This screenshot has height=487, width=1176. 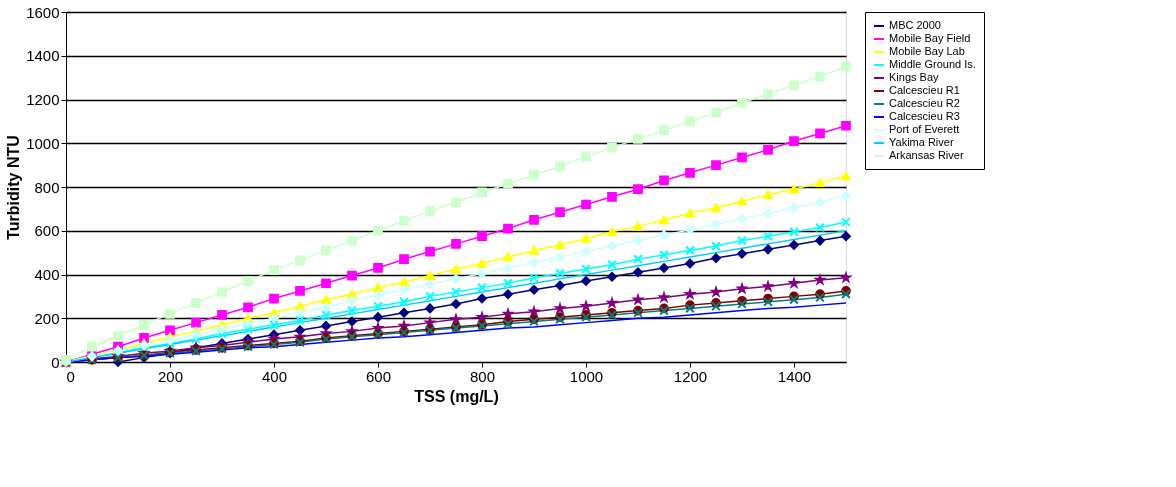 What do you see at coordinates (926, 155) in the screenshot?
I see `legend-label: Arkansas River` at bounding box center [926, 155].